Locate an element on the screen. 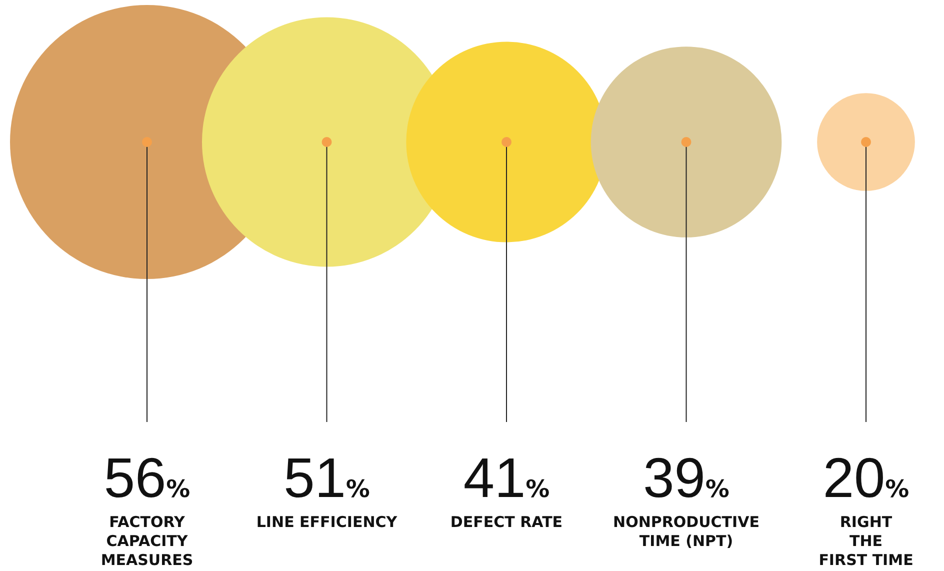 The image size is (944, 571). data-label: 41% is located at coordinates (506, 477).